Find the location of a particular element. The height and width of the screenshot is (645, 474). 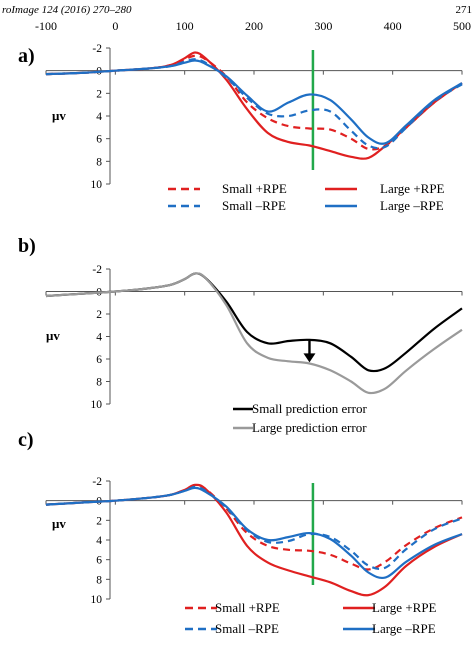

panel-label: b) is located at coordinates (27, 246).